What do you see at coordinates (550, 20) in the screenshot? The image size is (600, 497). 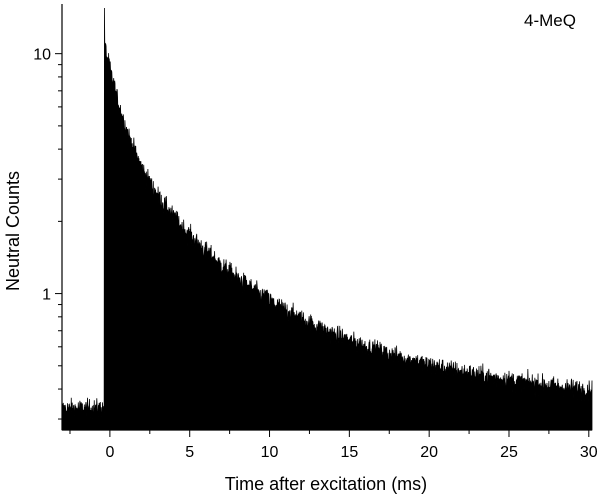 I see `chart-annotation: 4-MeQ` at bounding box center [550, 20].